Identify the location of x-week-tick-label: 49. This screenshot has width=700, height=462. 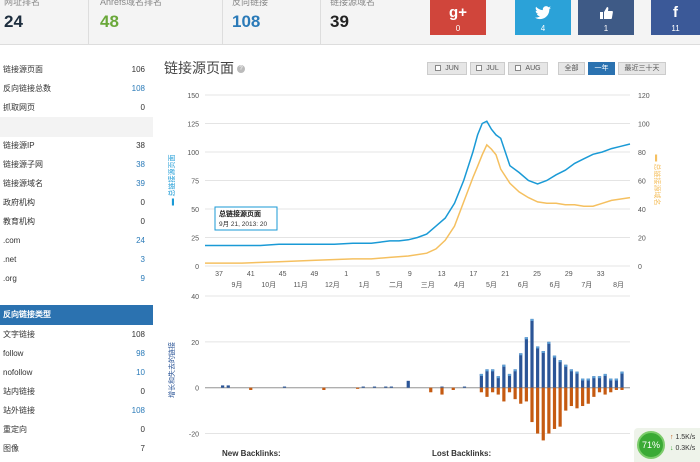
(315, 274).